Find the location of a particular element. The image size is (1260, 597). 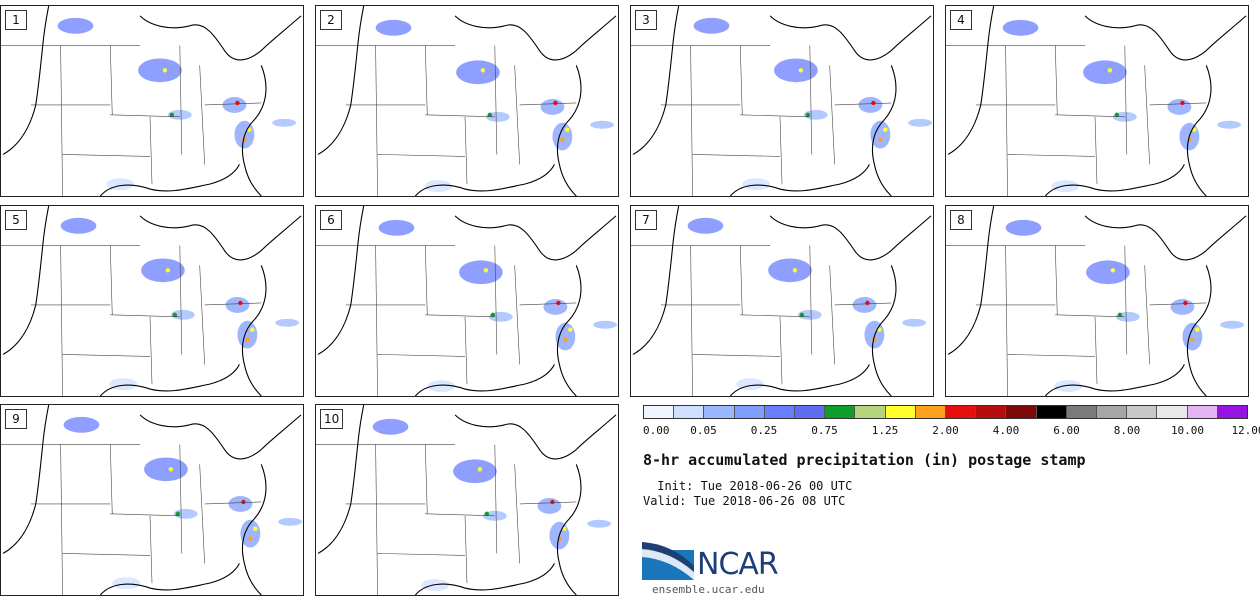

map-panel-1: 1 is located at coordinates (152, 101).